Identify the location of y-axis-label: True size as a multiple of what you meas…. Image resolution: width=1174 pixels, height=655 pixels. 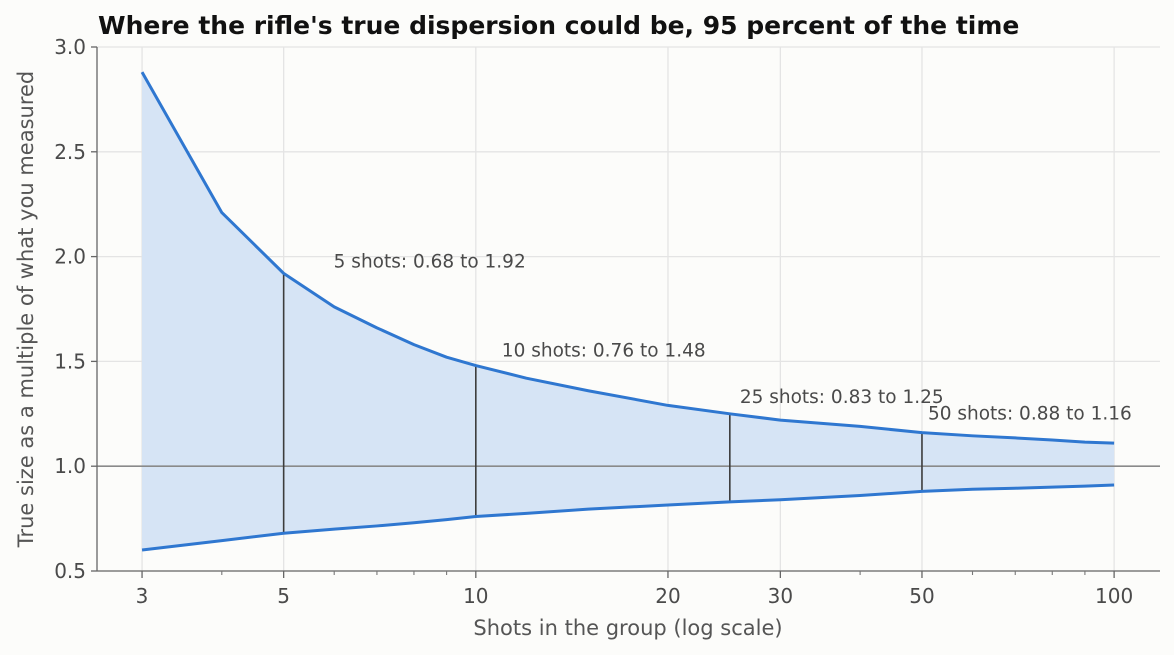
(26, 310).